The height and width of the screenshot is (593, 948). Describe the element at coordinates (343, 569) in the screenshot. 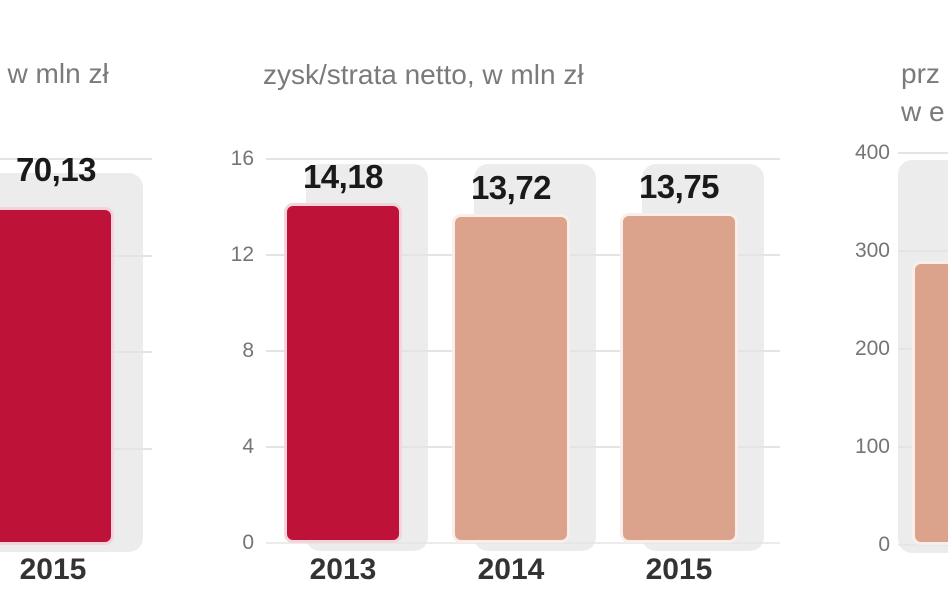

I see `x-axis-category-label: 2013` at that location.